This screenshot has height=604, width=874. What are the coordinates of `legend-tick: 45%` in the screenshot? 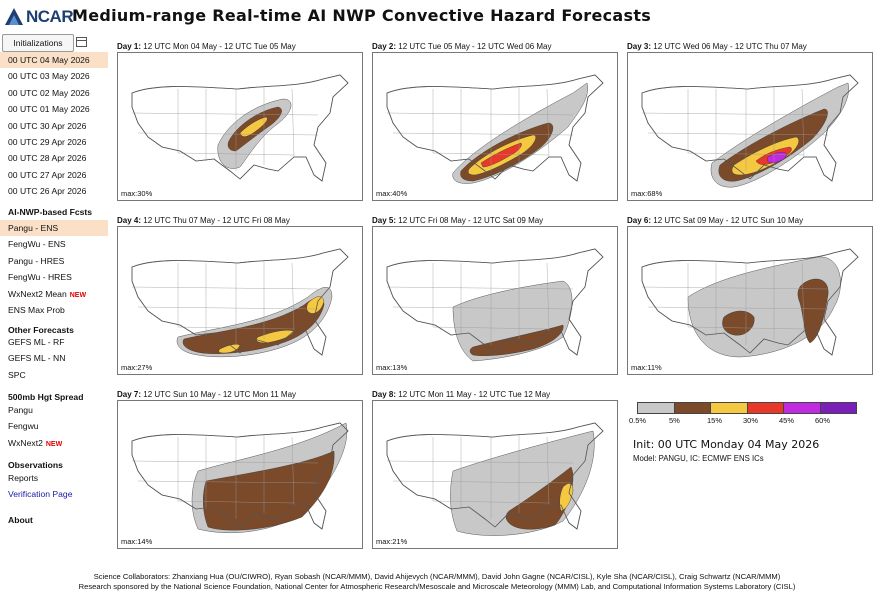 It's located at (787, 420).